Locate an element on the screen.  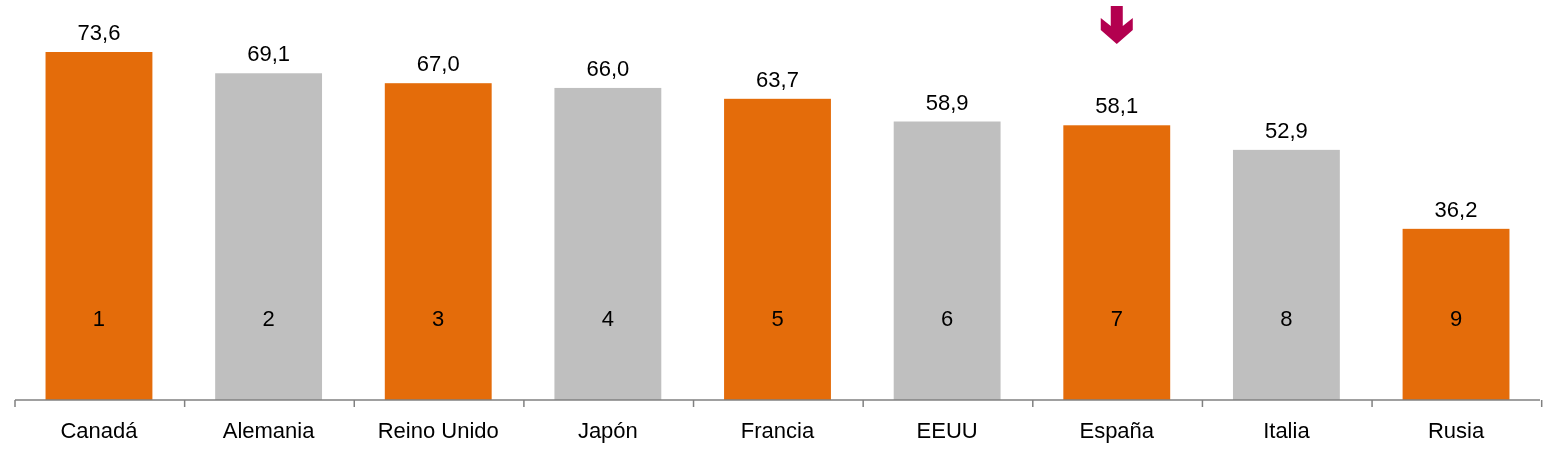
data-label: 69,1 is located at coordinates (269, 54).